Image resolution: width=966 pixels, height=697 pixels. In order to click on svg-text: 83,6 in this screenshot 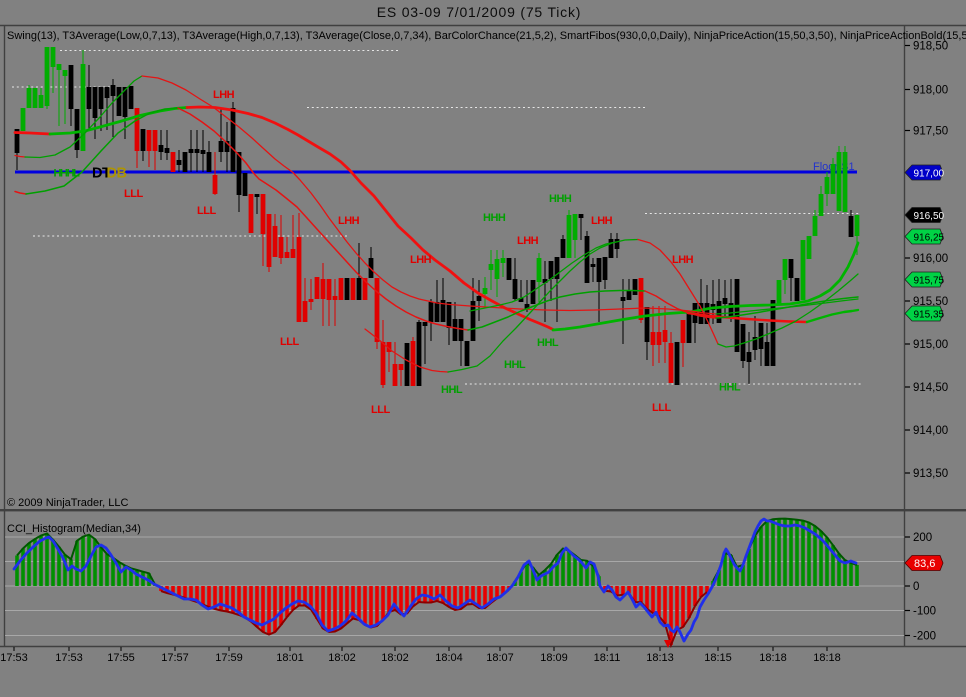, I will do `click(924, 564)`.